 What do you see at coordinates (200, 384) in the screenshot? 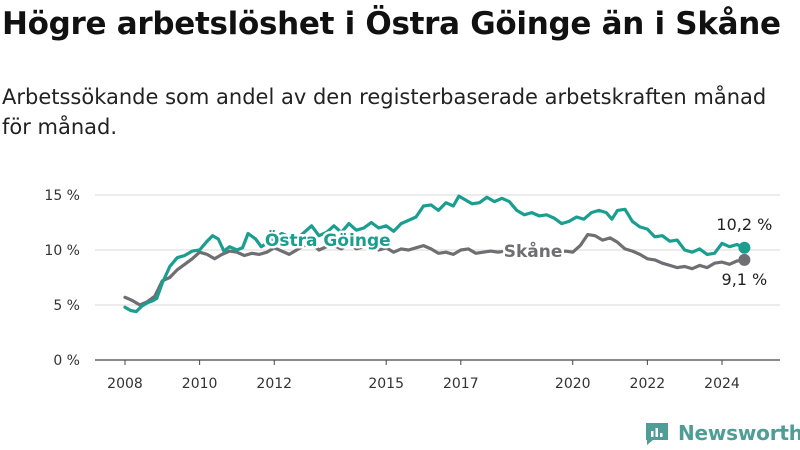
I see `x-tick-label: 2010` at bounding box center [200, 384].